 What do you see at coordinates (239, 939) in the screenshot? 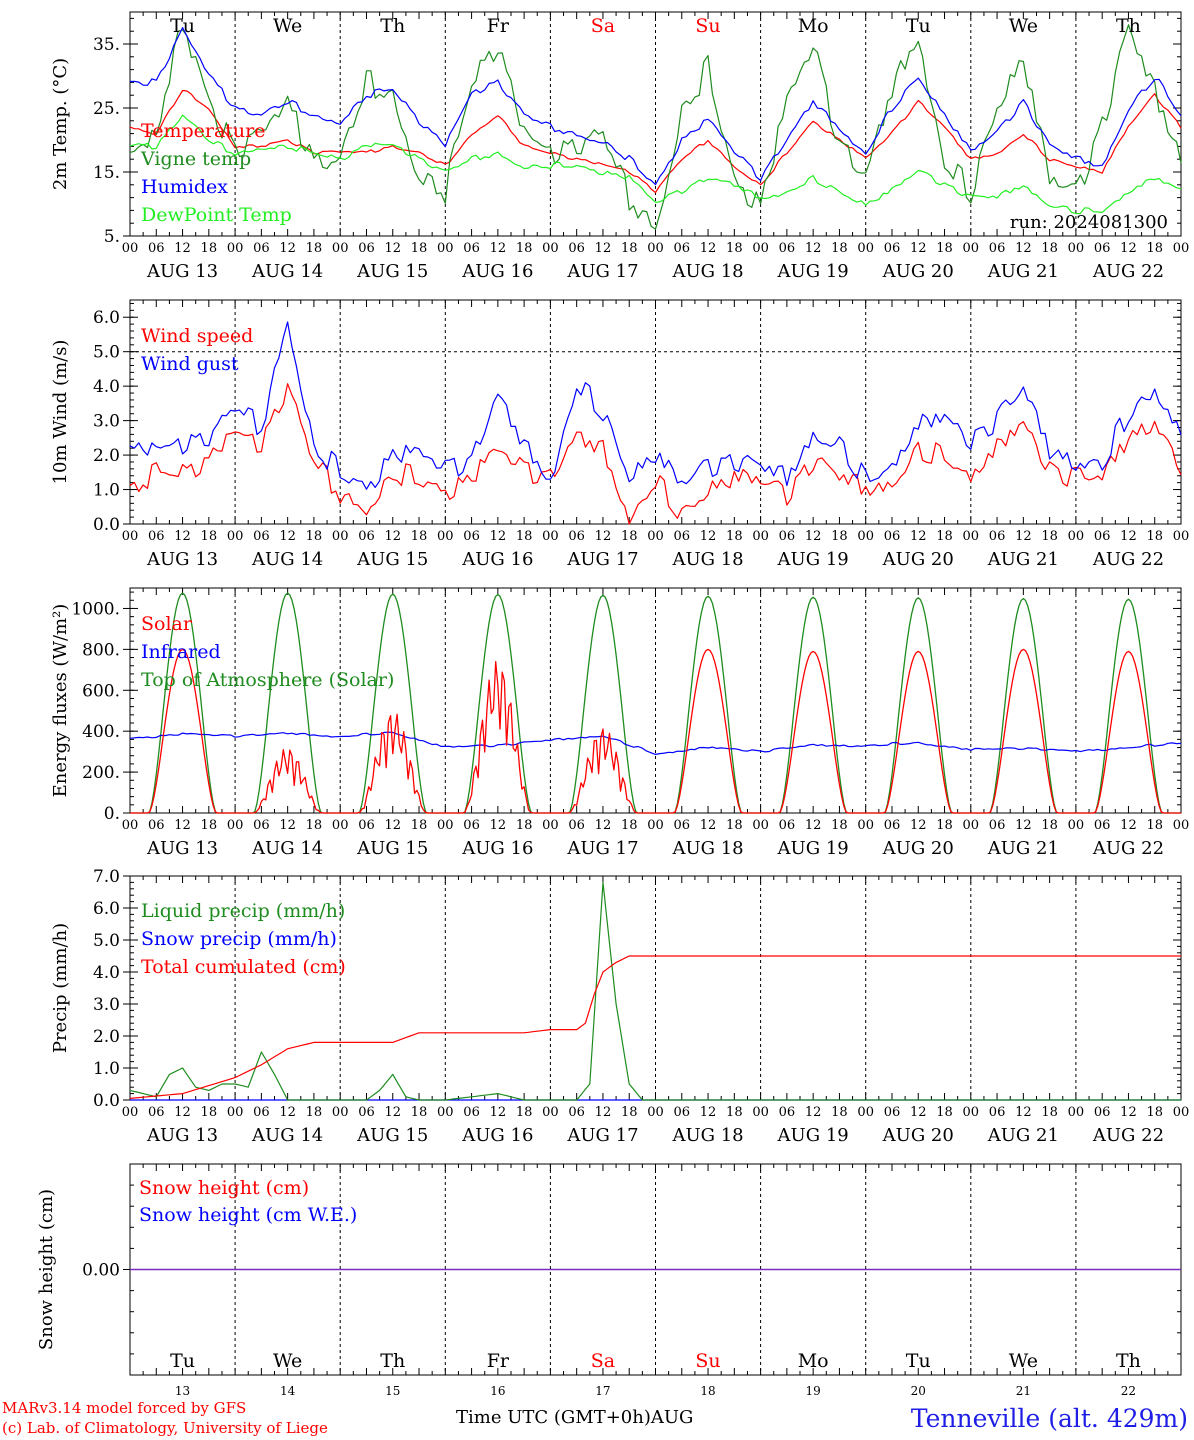
I see `legend-entry: Snow precip (mm/h)` at bounding box center [239, 939].